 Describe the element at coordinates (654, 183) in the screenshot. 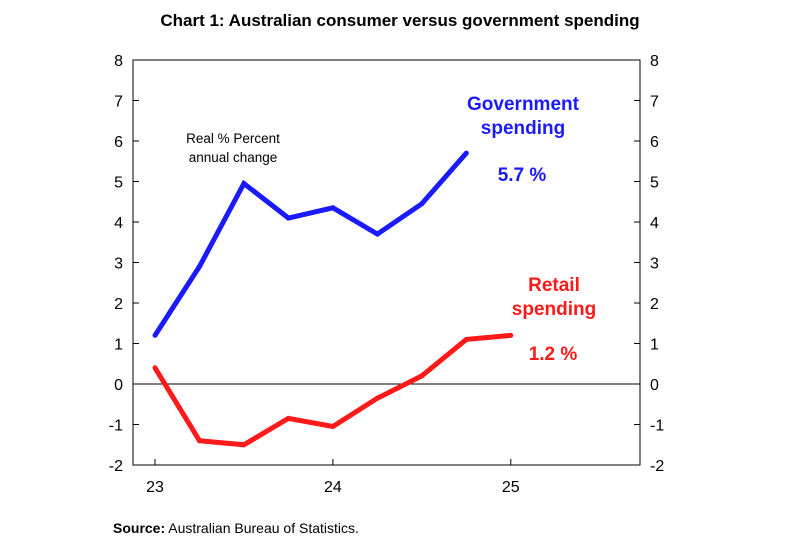

I see `y-tick-label-right: 5` at that location.